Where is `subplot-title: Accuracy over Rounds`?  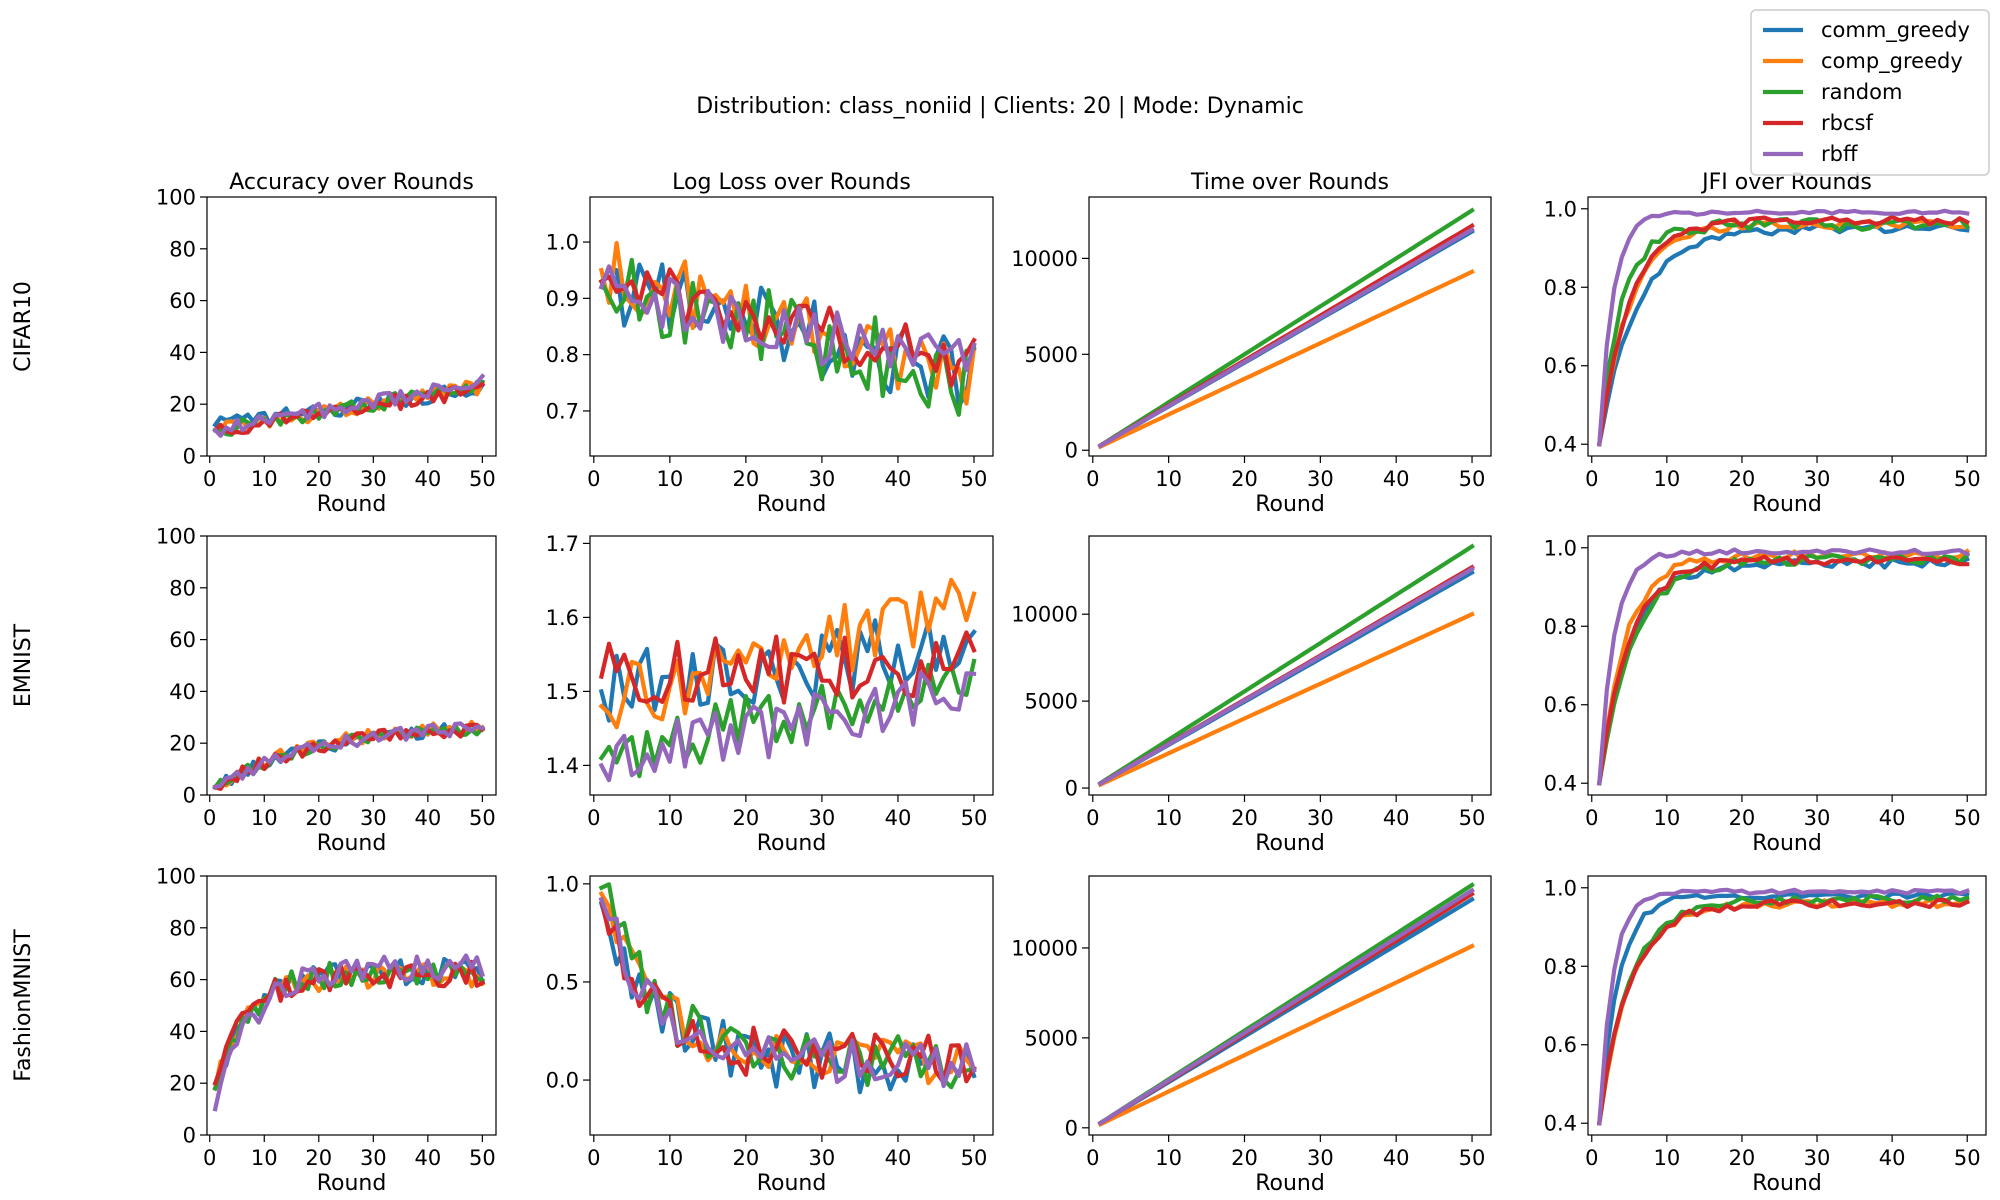
subplot-title: Accuracy over Rounds is located at coordinates (351, 182).